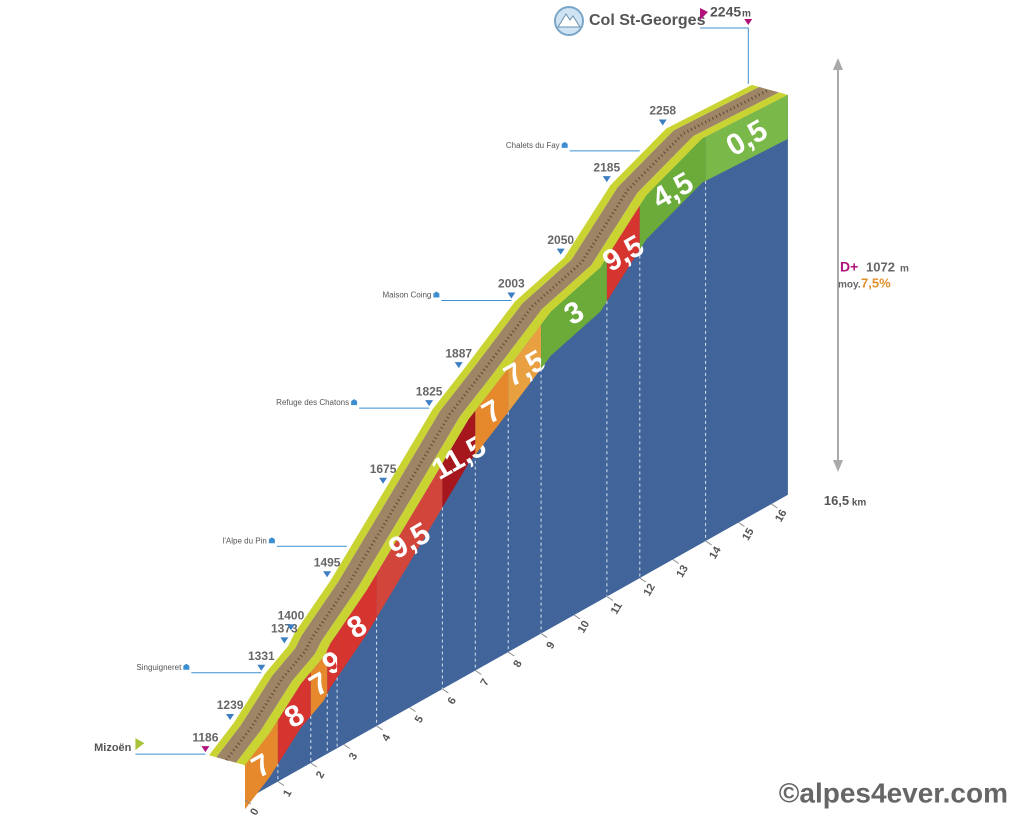  I want to click on summit-altitude: 2245, so click(725, 12).